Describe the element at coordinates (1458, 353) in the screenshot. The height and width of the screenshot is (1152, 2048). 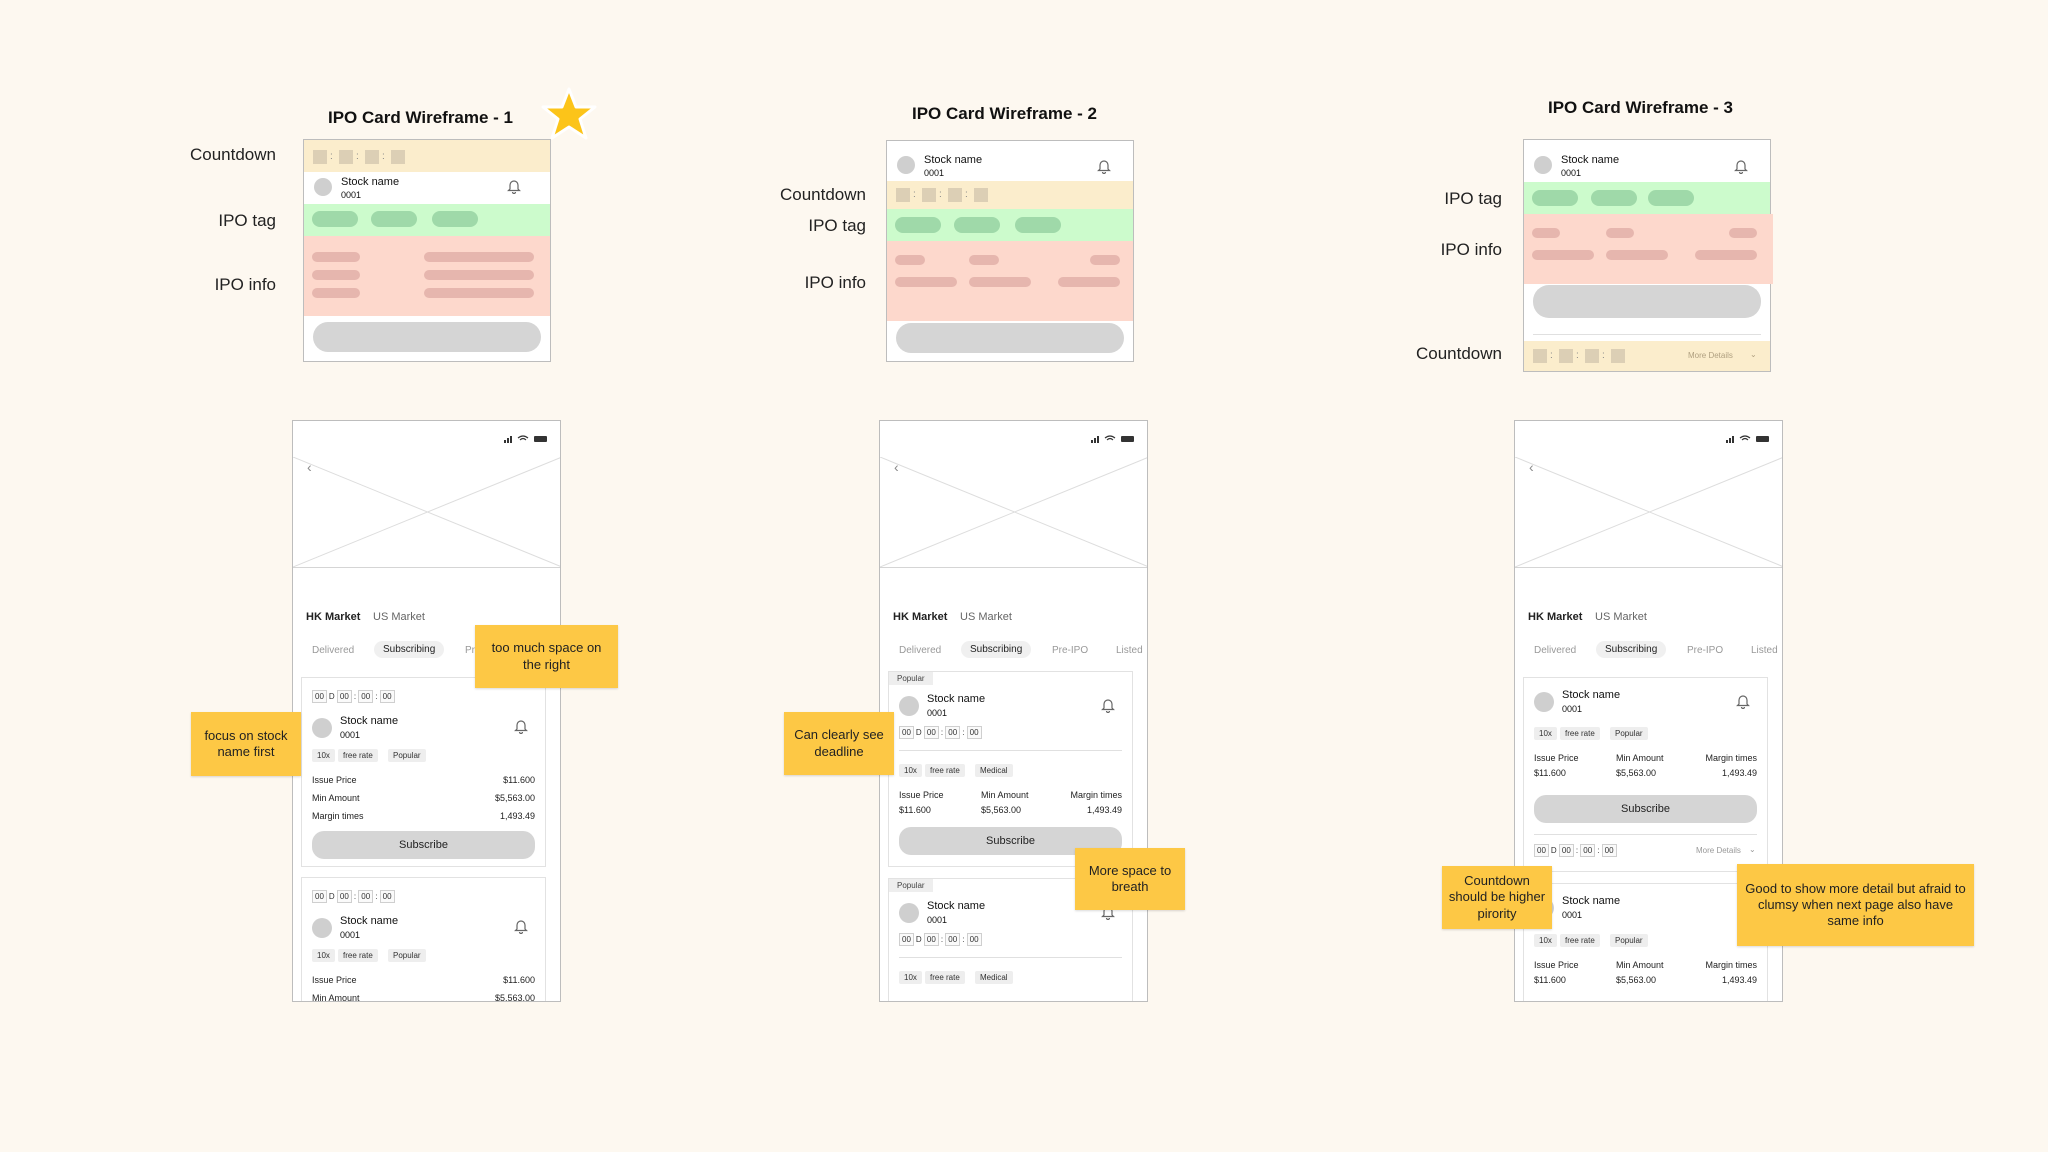
I see `label-countdown: Countdown` at that location.